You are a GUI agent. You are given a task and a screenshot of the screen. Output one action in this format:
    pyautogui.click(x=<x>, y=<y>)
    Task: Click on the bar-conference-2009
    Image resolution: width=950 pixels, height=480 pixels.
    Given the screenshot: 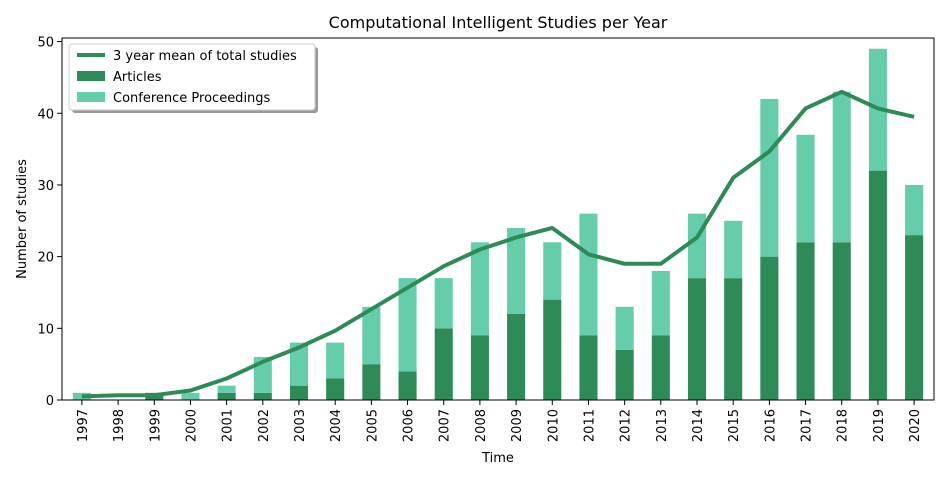 What is the action you would take?
    pyautogui.click(x=516, y=270)
    